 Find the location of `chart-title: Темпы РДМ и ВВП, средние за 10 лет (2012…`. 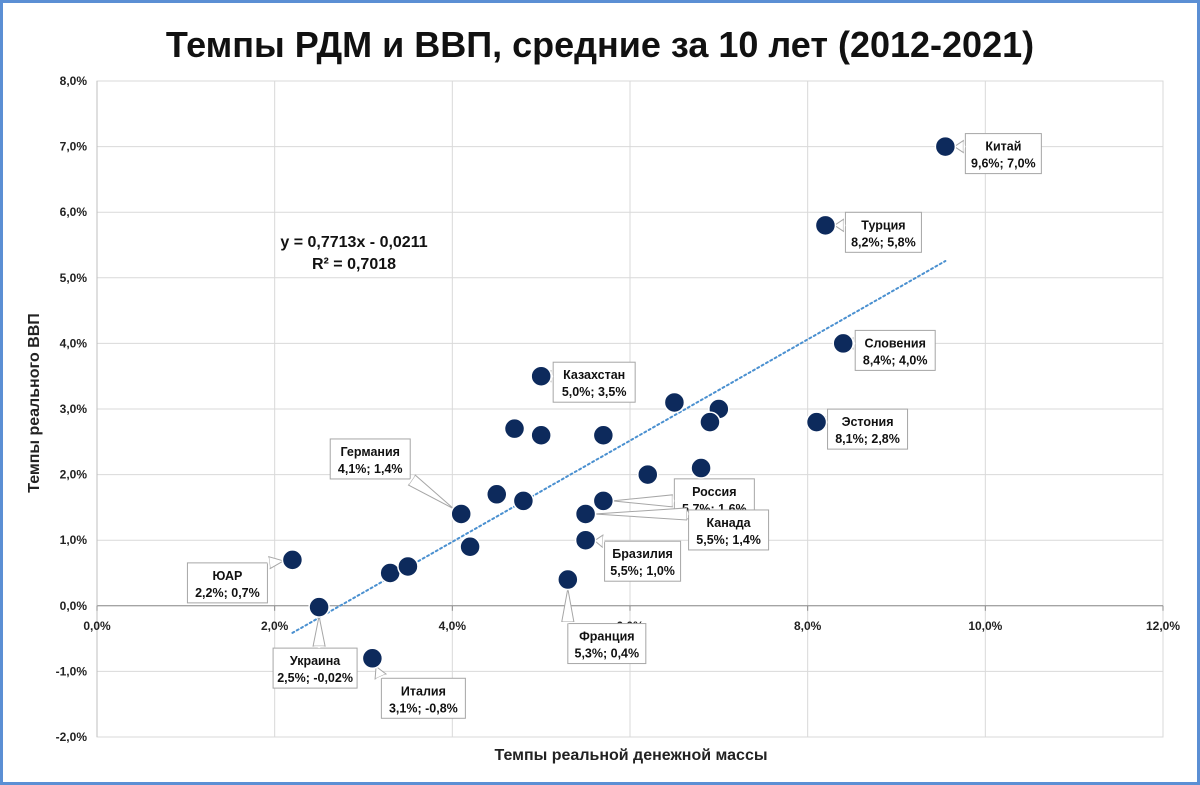

chart-title: Темпы РДМ и ВВП, средние за 10 лет (2012… is located at coordinates (600, 44).